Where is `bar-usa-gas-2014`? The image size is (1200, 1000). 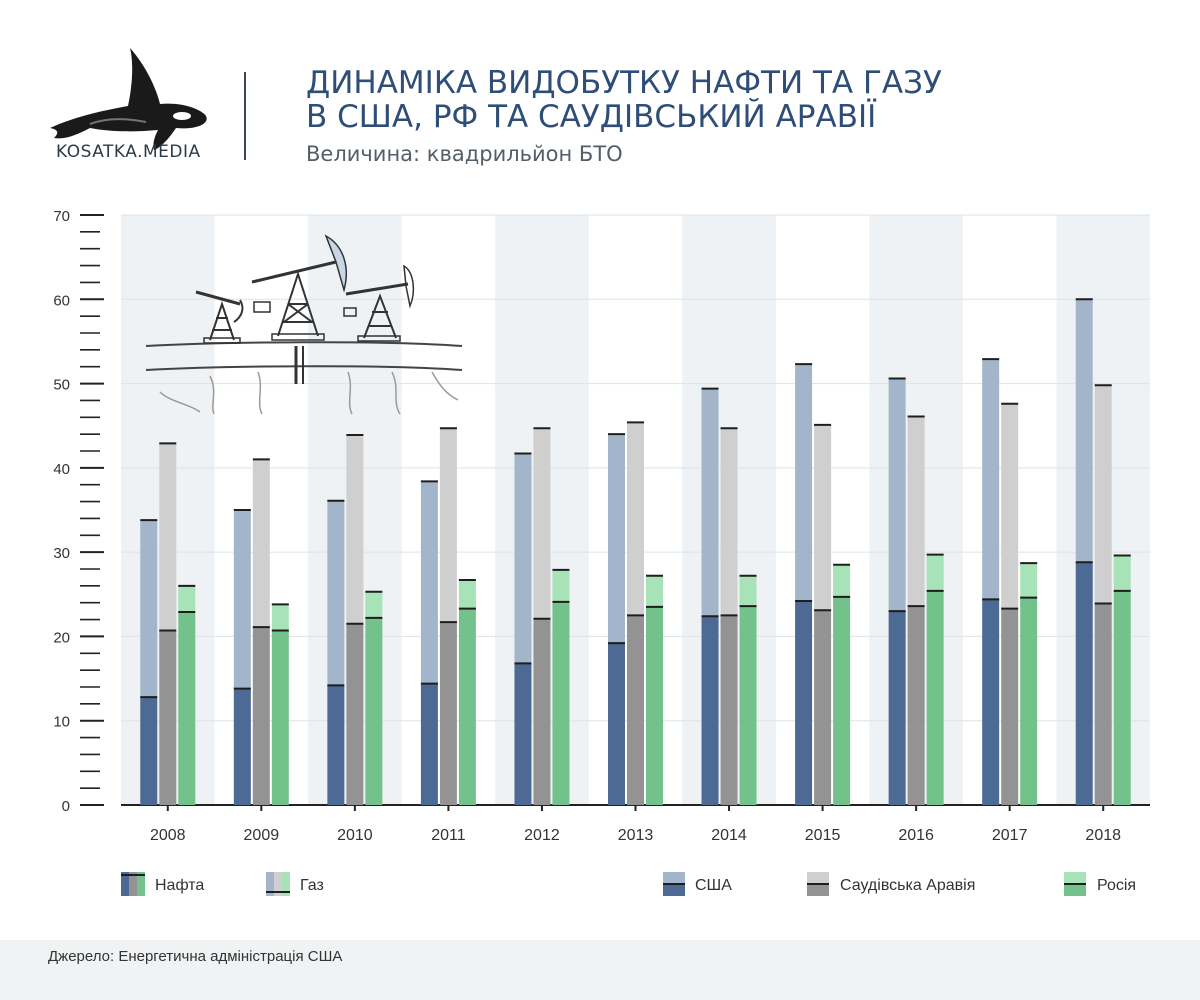
bar-usa-gas-2014 is located at coordinates (710, 502).